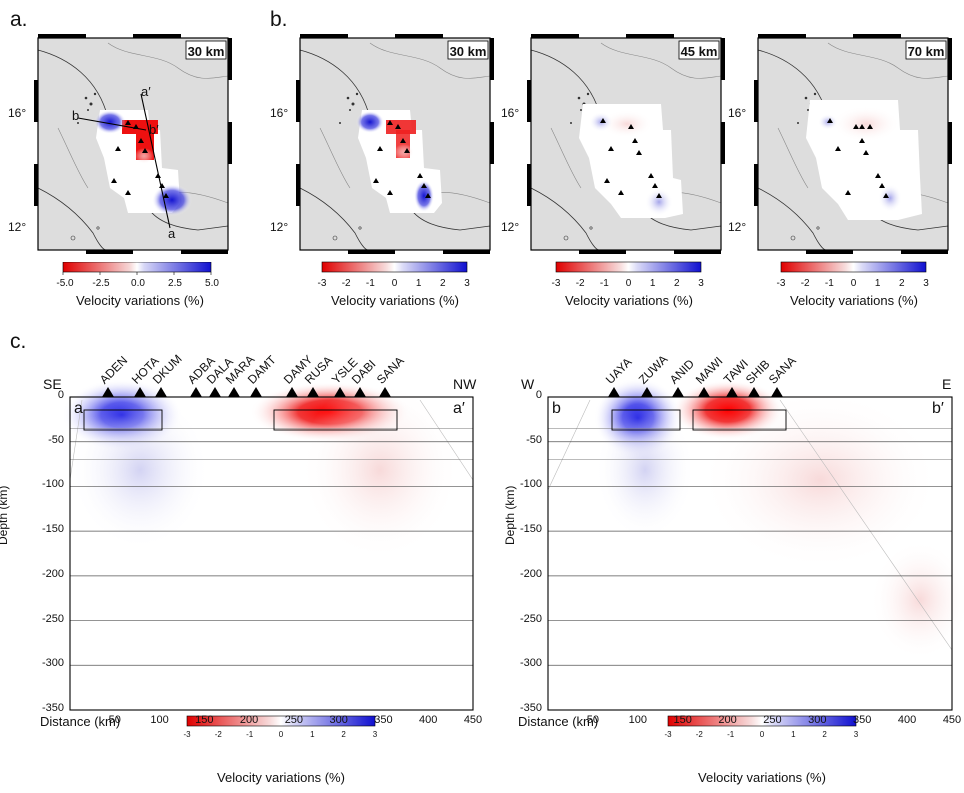 The image size is (964, 793). Describe the element at coordinates (824, 734) in the screenshot. I see `colorbar-c2-tick: 2` at that location.